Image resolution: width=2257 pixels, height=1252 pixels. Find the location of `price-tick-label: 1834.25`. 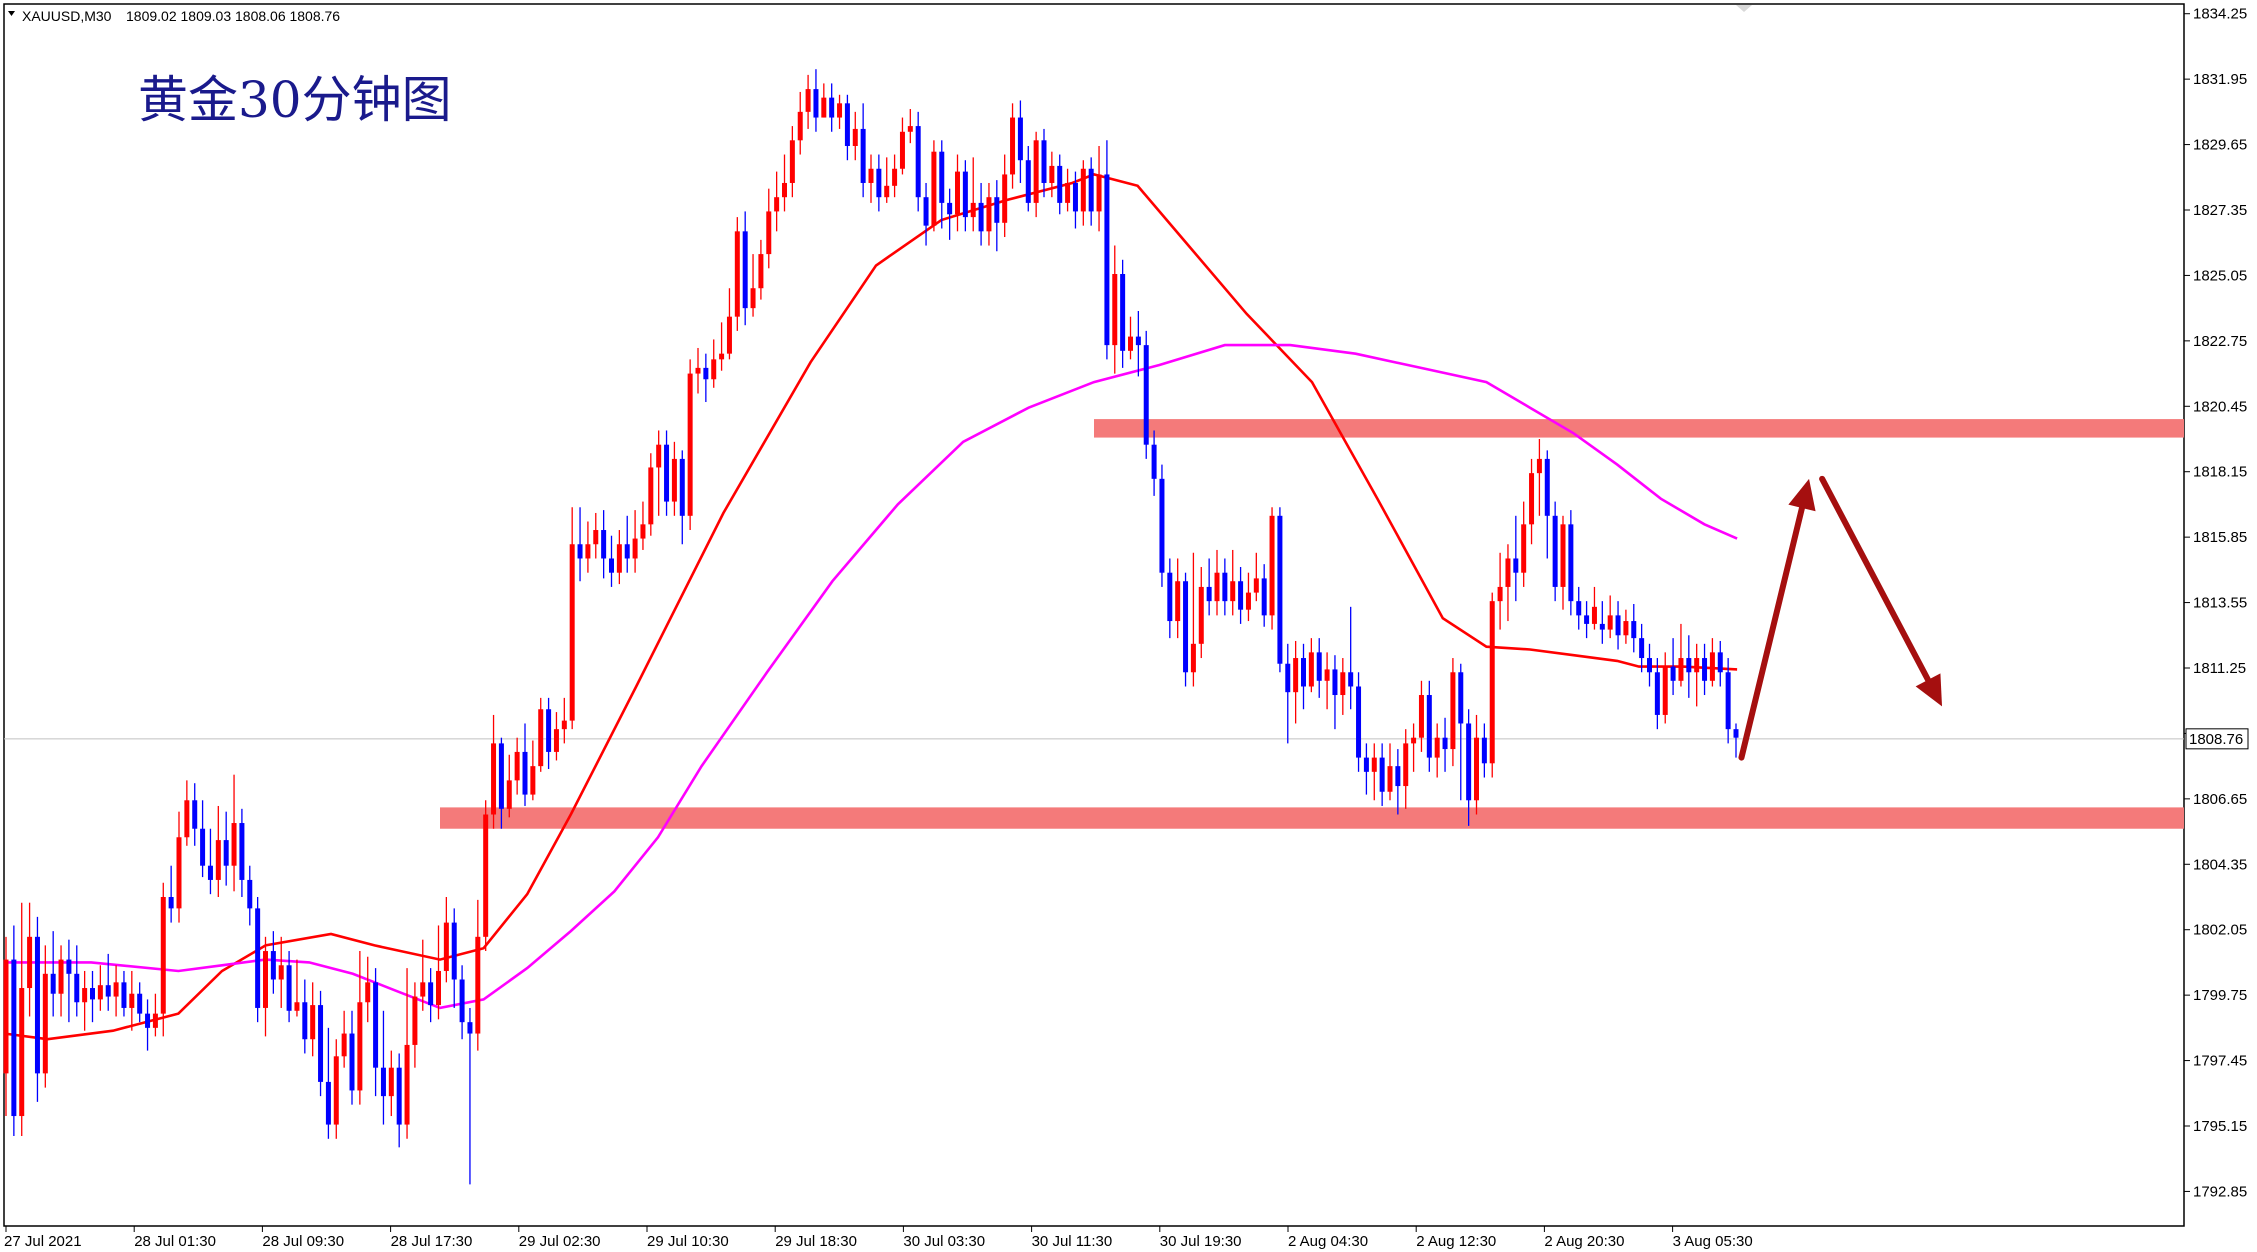

price-tick-label: 1834.25 is located at coordinates (2220, 14).